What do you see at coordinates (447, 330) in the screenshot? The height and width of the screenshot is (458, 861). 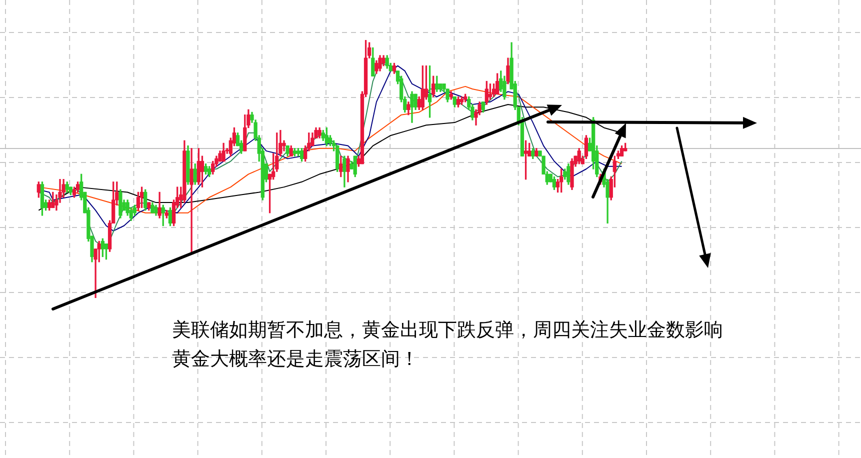 I see `text: 美联储如期暂不加息，黄金出现下跌反弹，周四关注失业金数影响` at bounding box center [447, 330].